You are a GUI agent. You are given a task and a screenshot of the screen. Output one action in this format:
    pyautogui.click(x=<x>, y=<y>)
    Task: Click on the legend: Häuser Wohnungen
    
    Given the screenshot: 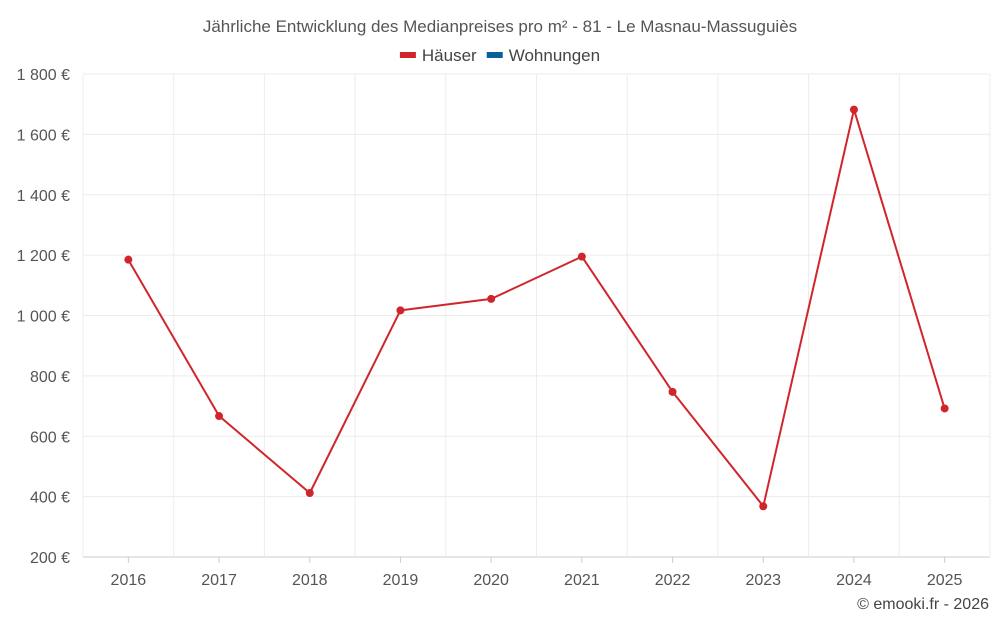 What is the action you would take?
    pyautogui.click(x=499, y=55)
    